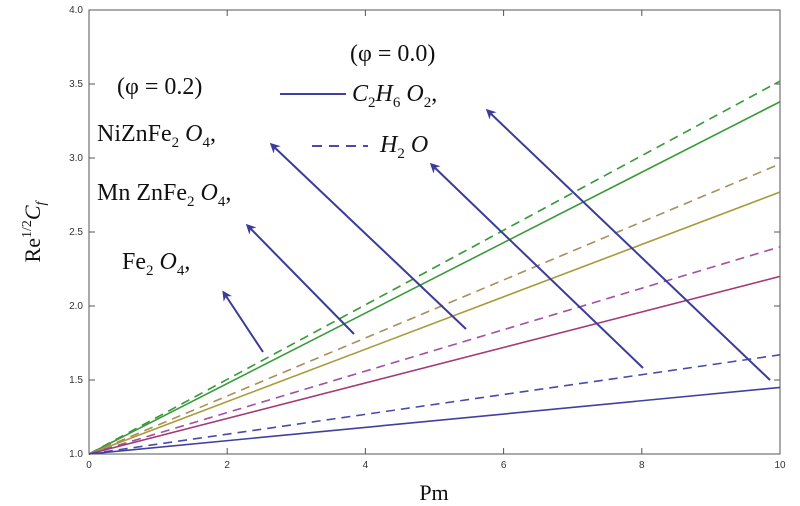  I want to click on y-tick-label: 1.0, so click(76, 454).